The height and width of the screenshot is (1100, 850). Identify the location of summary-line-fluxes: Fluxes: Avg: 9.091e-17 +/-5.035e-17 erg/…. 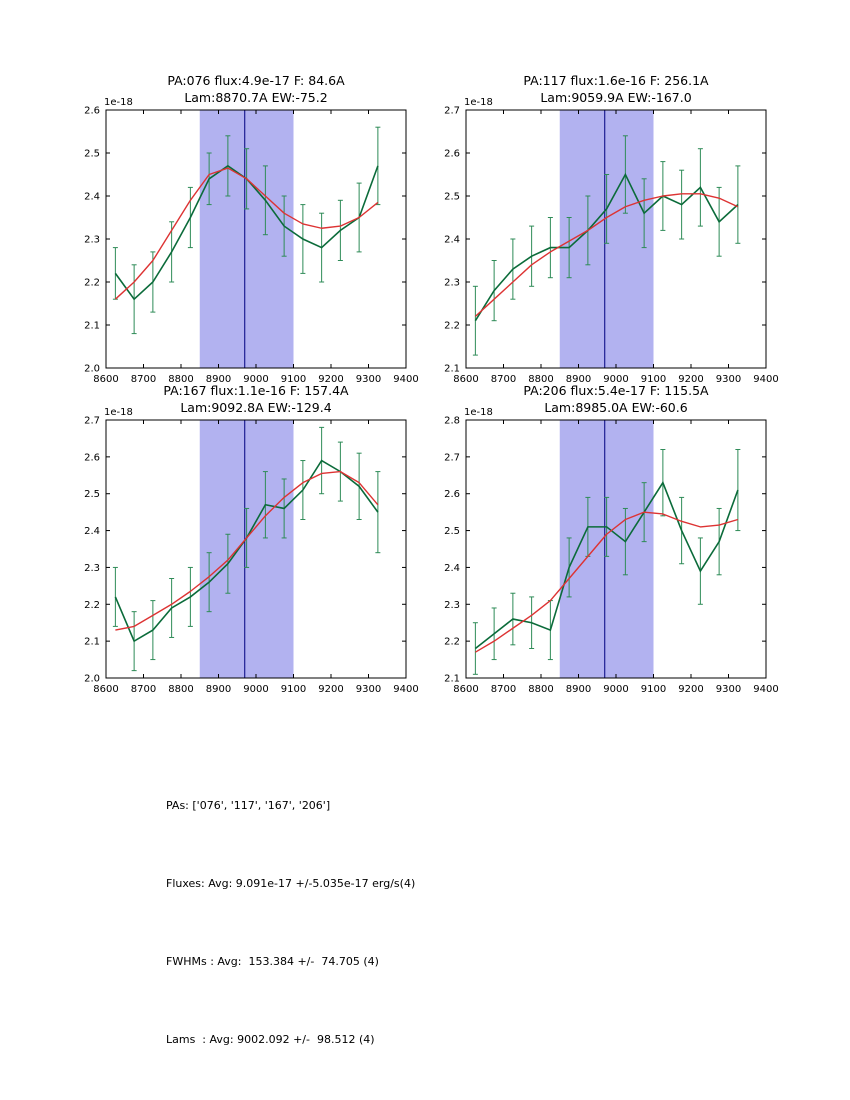
(291, 883).